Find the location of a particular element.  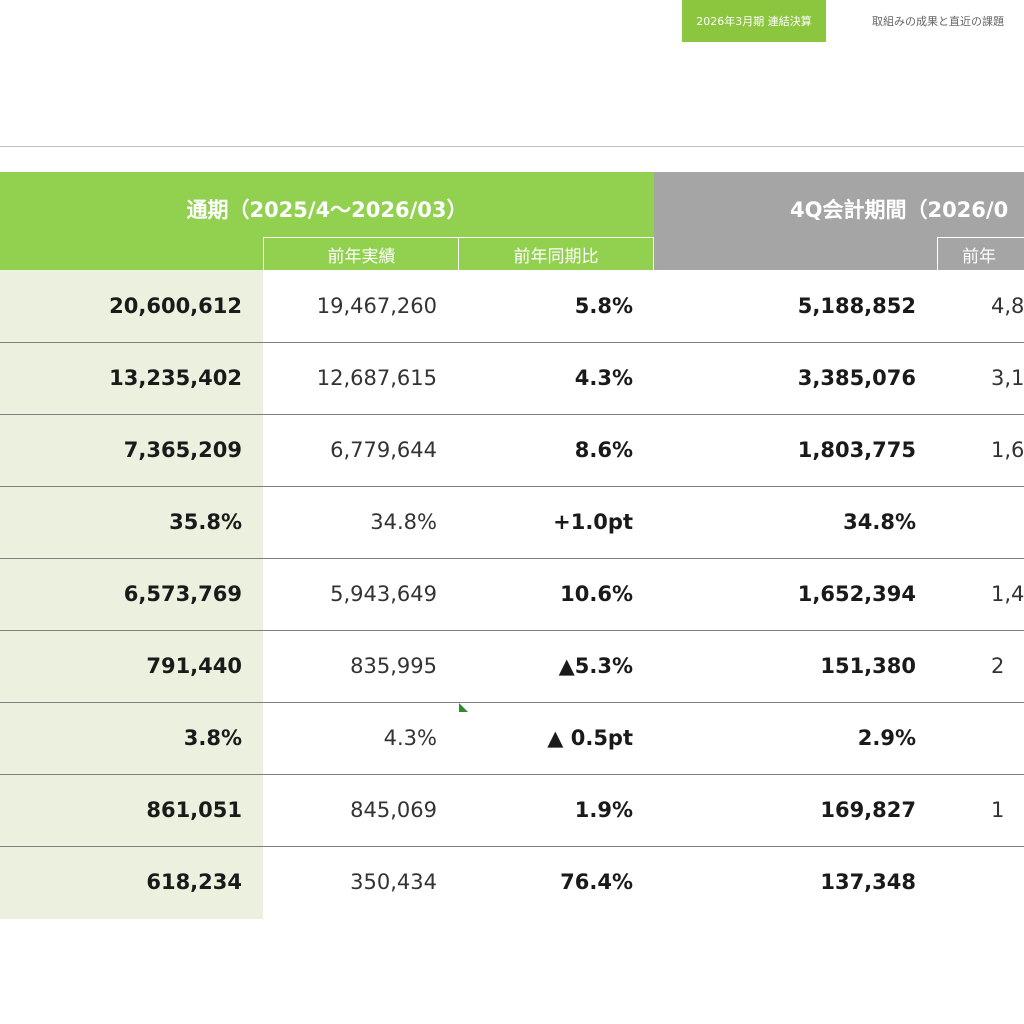

table-row: 13,235,402 12,687,615 4.3% 3,385,076 3,1 is located at coordinates (512, 378).